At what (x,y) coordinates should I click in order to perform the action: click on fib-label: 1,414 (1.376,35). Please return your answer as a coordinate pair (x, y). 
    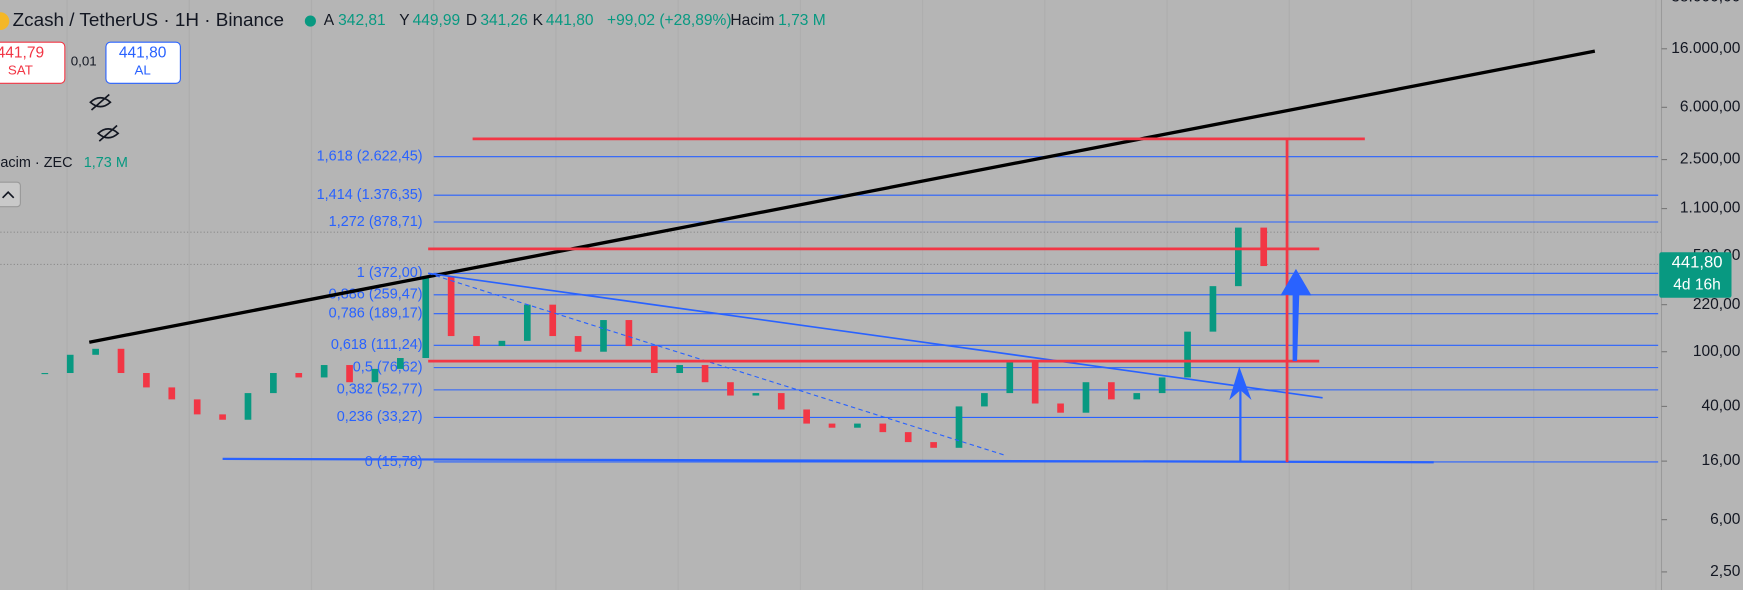
    Looking at the image, I should click on (370, 195).